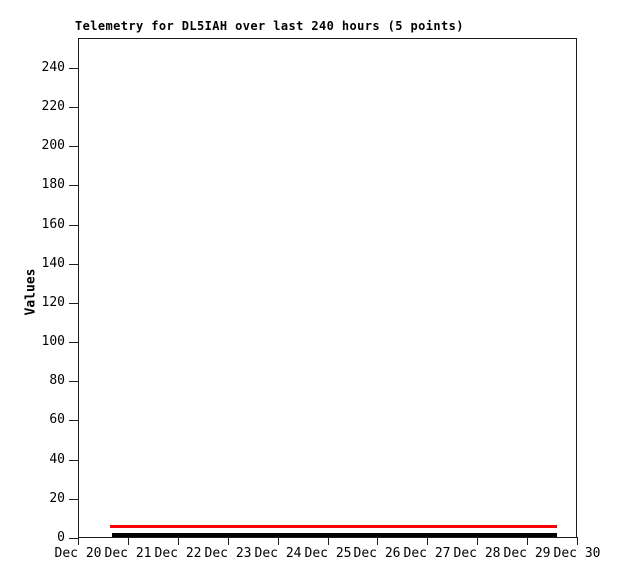 Image resolution: width=618 pixels, height=579 pixels. What do you see at coordinates (57, 419) in the screenshot?
I see `y-tick-label: 60` at bounding box center [57, 419].